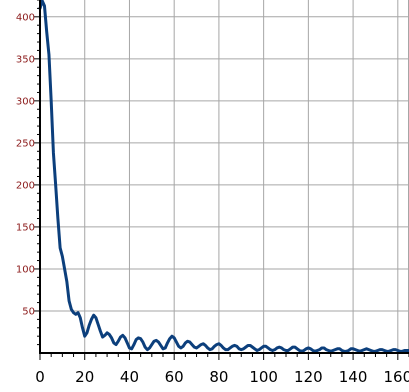 This screenshot has height=392, width=409. What do you see at coordinates (25, 17) in the screenshot?
I see `y-tick-label: 400` at bounding box center [25, 17].